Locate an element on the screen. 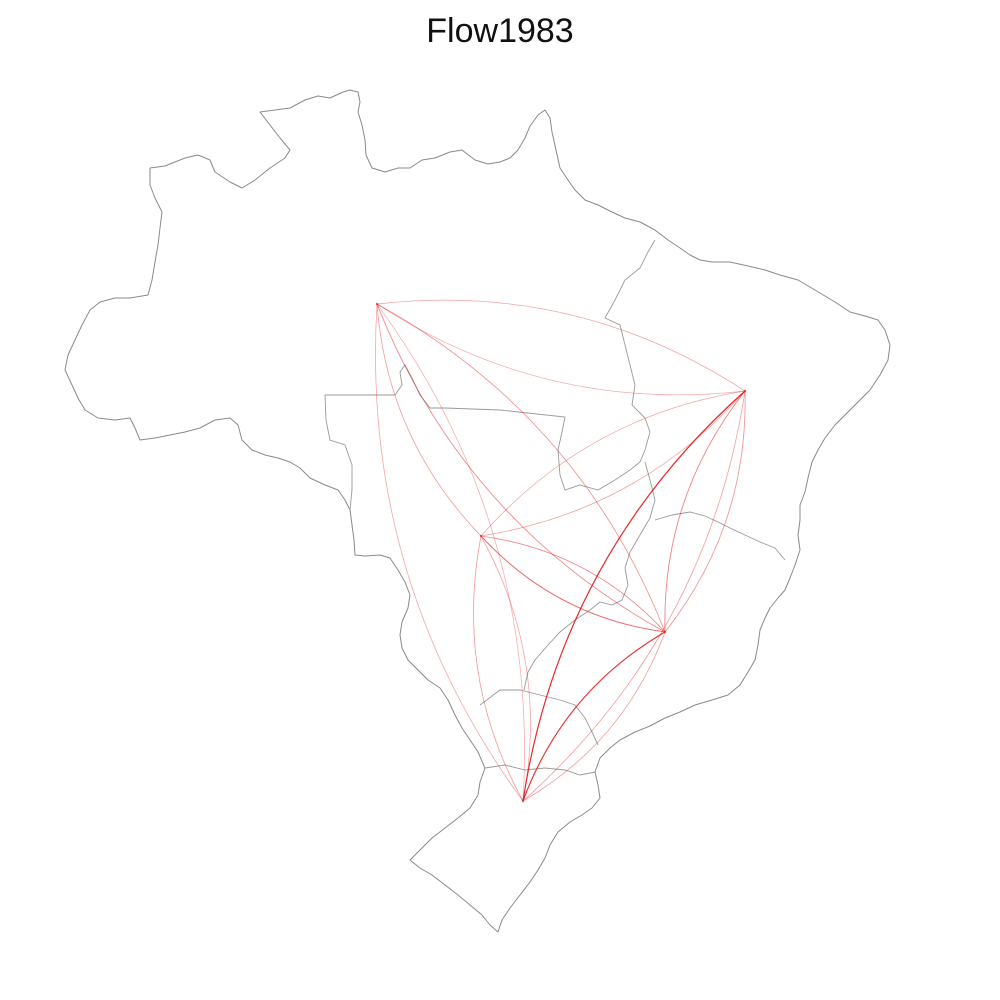 Image resolution: width=1000 pixels, height=1000 pixels. flow-line-d-a is located at coordinates (521, 468).